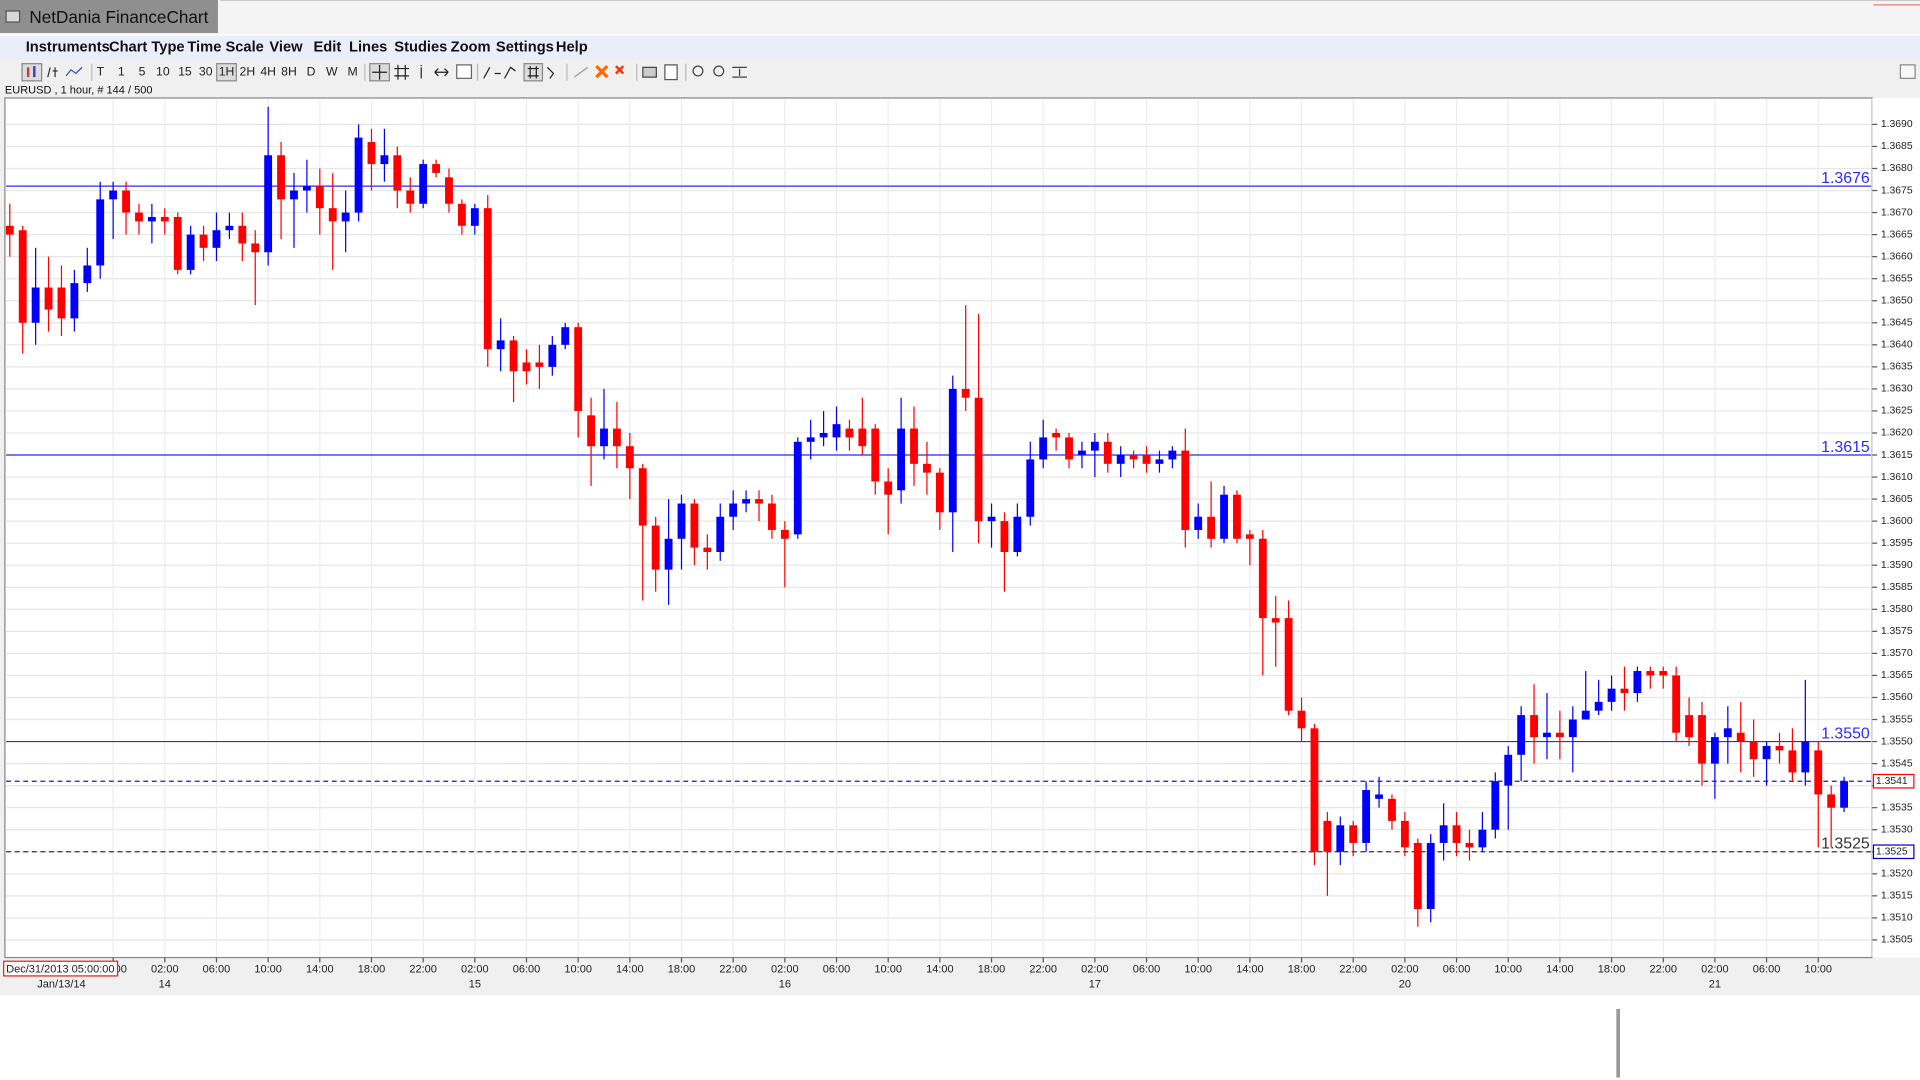 This screenshot has height=1080, width=1920. Describe the element at coordinates (368, 48) in the screenshot. I see `menu-item: Lines` at that location.